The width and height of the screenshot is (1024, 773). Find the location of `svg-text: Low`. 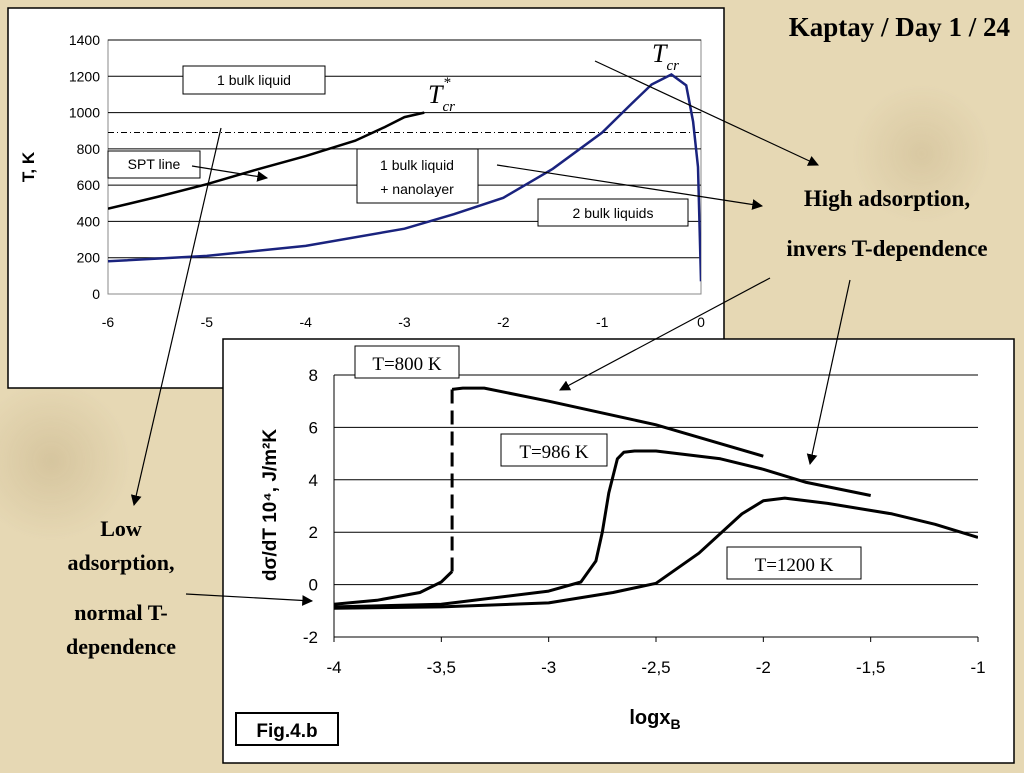

svg-text: Low is located at coordinates (121, 528).